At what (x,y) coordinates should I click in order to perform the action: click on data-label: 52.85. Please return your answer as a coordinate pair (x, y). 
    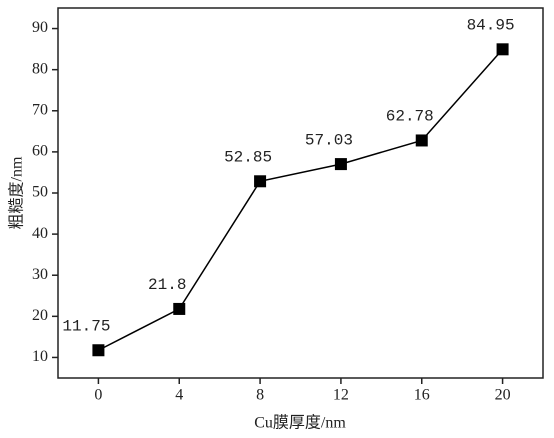
    Looking at the image, I should click on (248, 158).